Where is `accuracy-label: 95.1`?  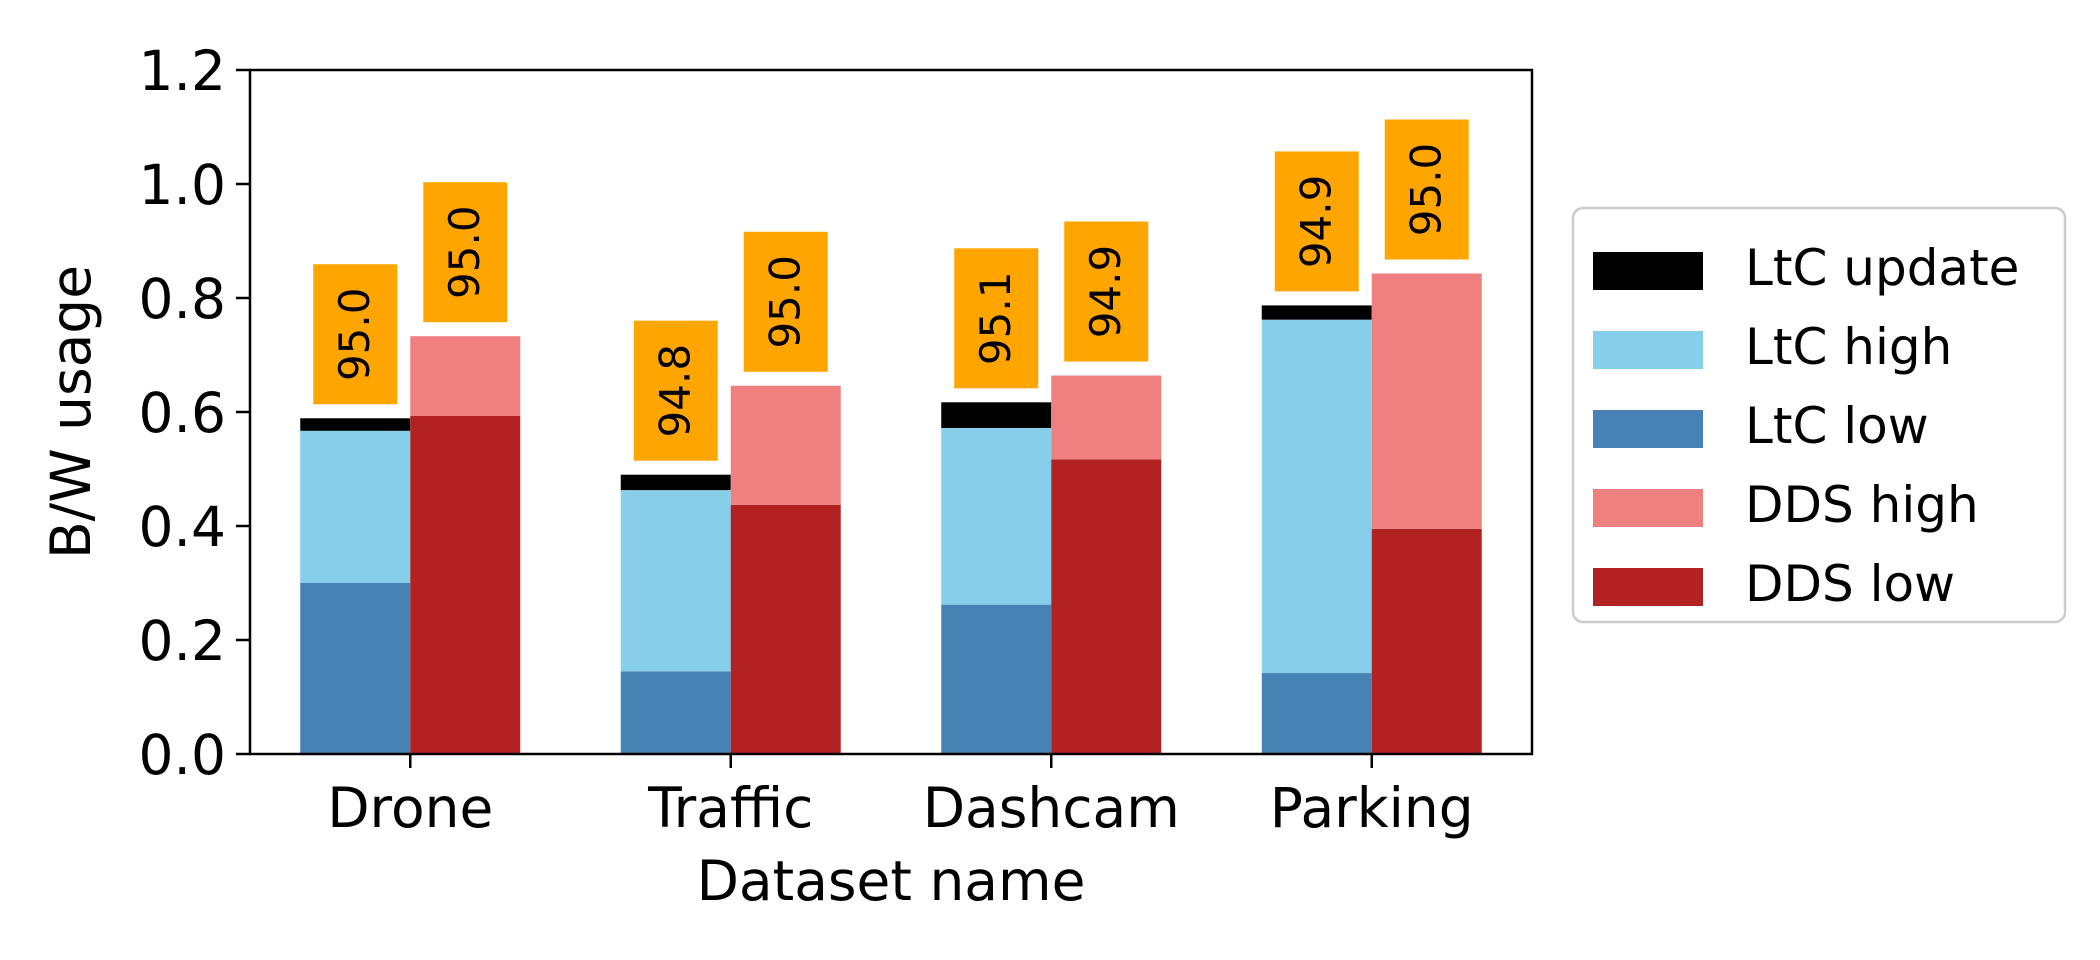
accuracy-label: 95.1 is located at coordinates (995, 319).